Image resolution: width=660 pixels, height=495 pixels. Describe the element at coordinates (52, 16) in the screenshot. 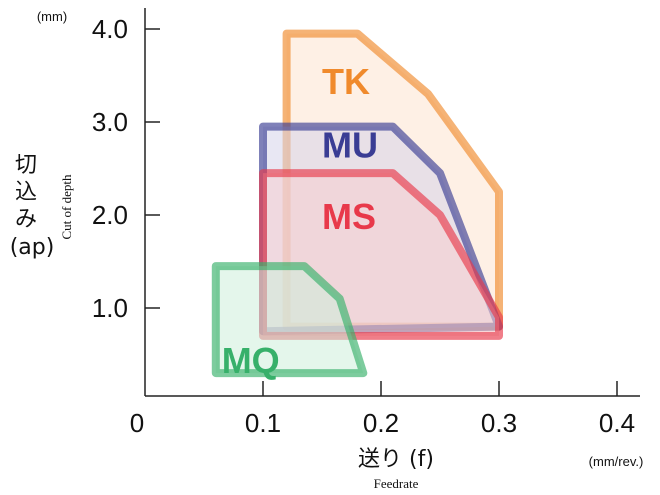

I see `y-unit-label: (mm)` at that location.